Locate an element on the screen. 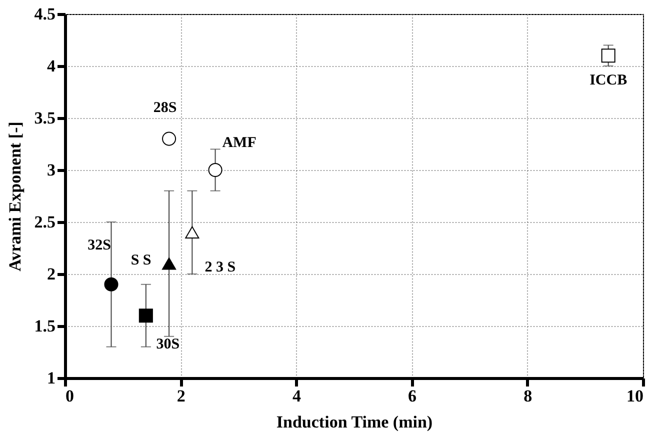 Image resolution: width=656 pixels, height=441 pixels. y-tick-label: 4 is located at coordinates (51, 66).